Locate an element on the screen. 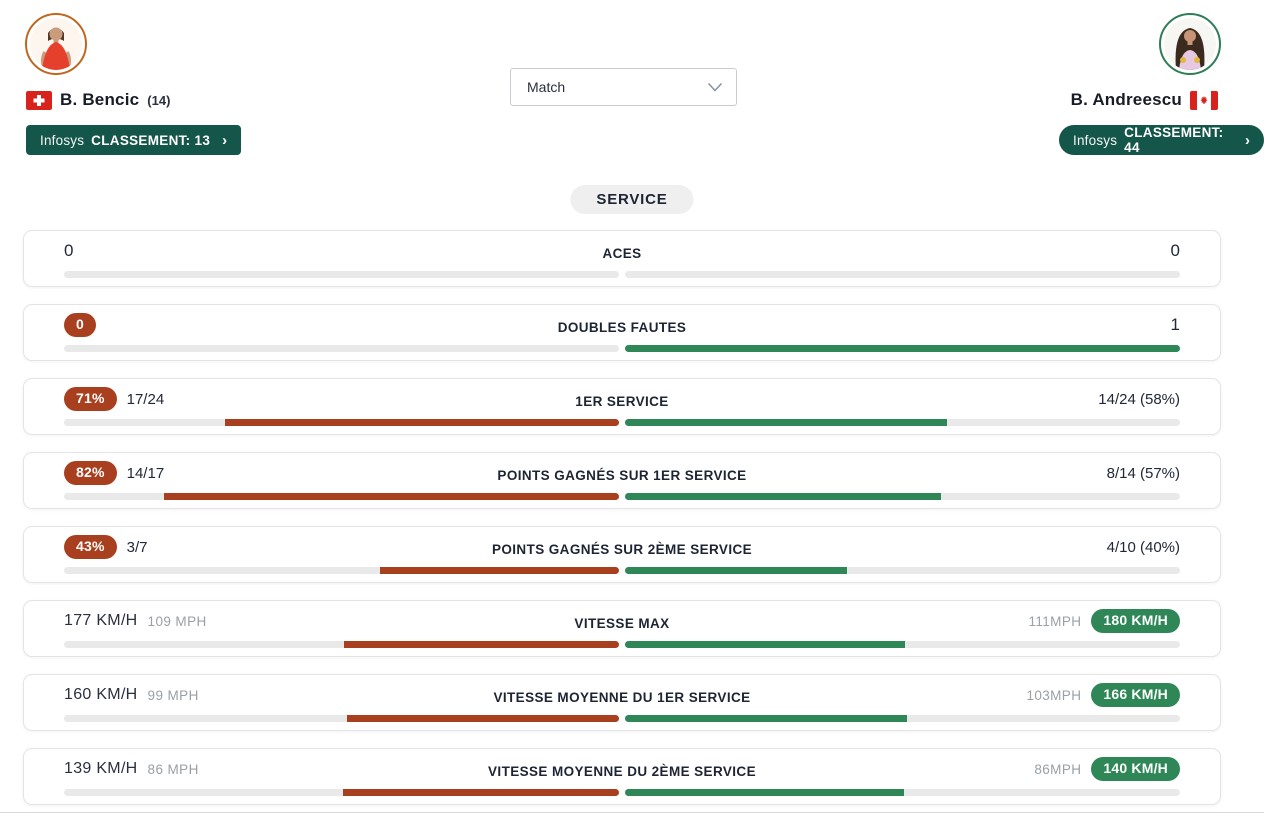 This screenshot has width=1264, height=830. player-right-ranking-badge: Infosys CLASSEMENT: 44 › is located at coordinates (1161, 140).